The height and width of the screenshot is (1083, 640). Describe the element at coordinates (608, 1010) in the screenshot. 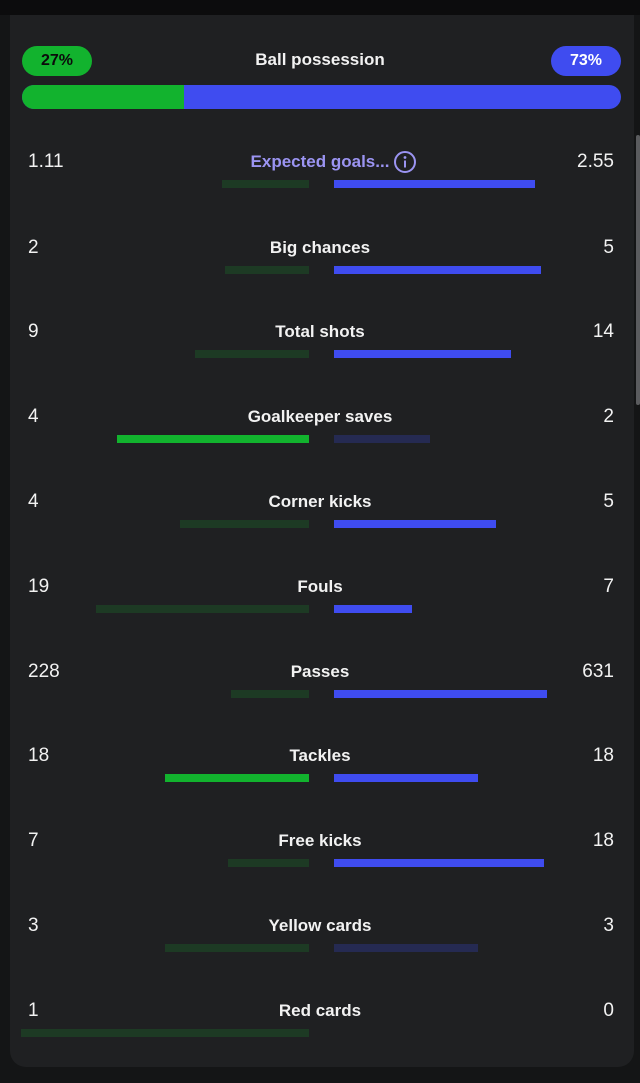

I see `away-value: 0` at that location.